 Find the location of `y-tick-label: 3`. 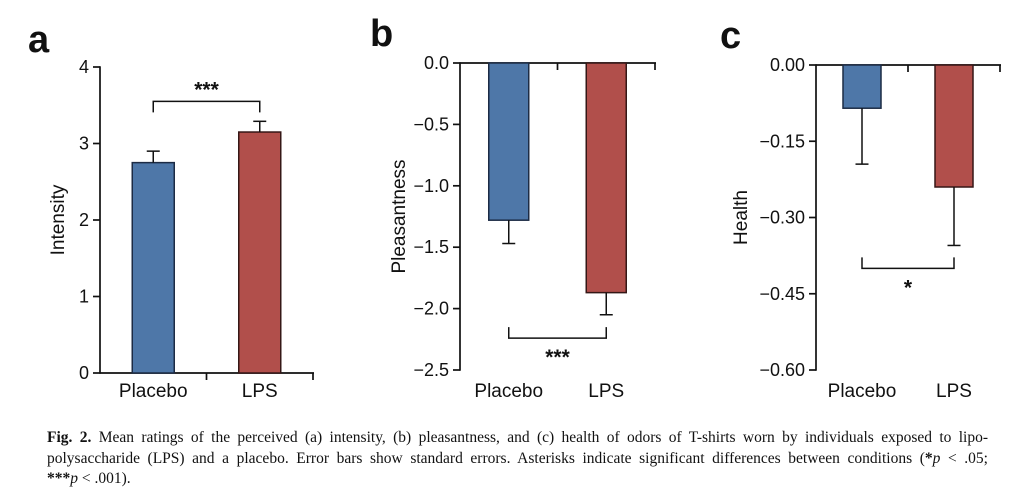

y-tick-label: 3 is located at coordinates (84, 144).